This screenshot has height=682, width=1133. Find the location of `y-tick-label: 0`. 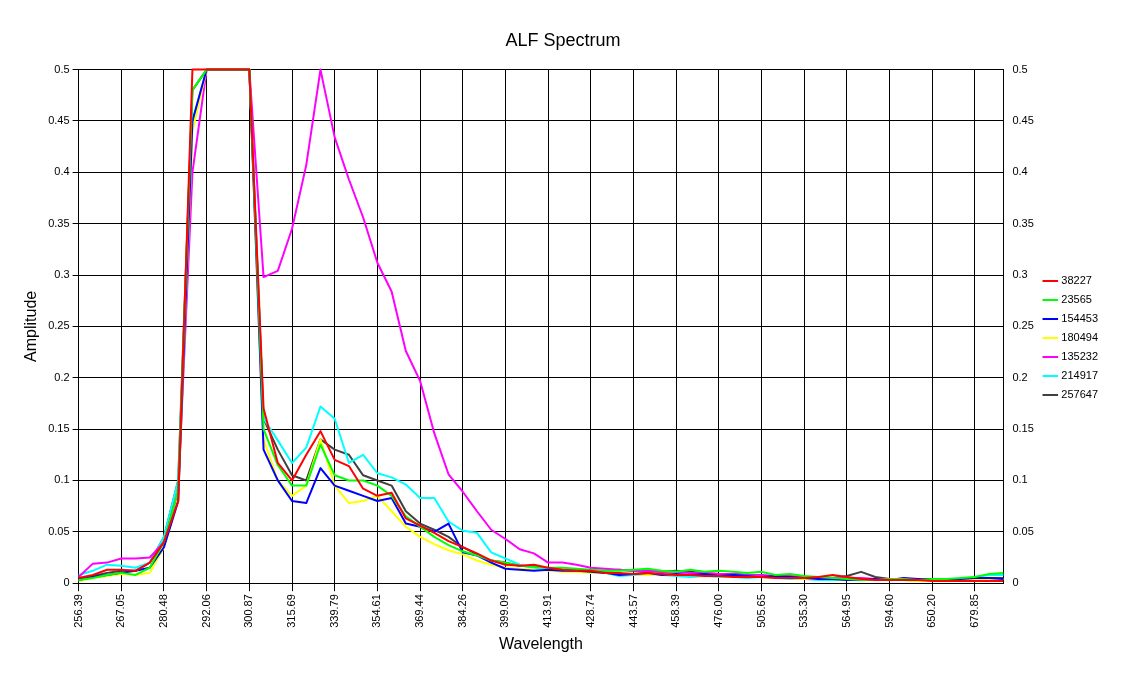

y-tick-label: 0 is located at coordinates (66, 582).